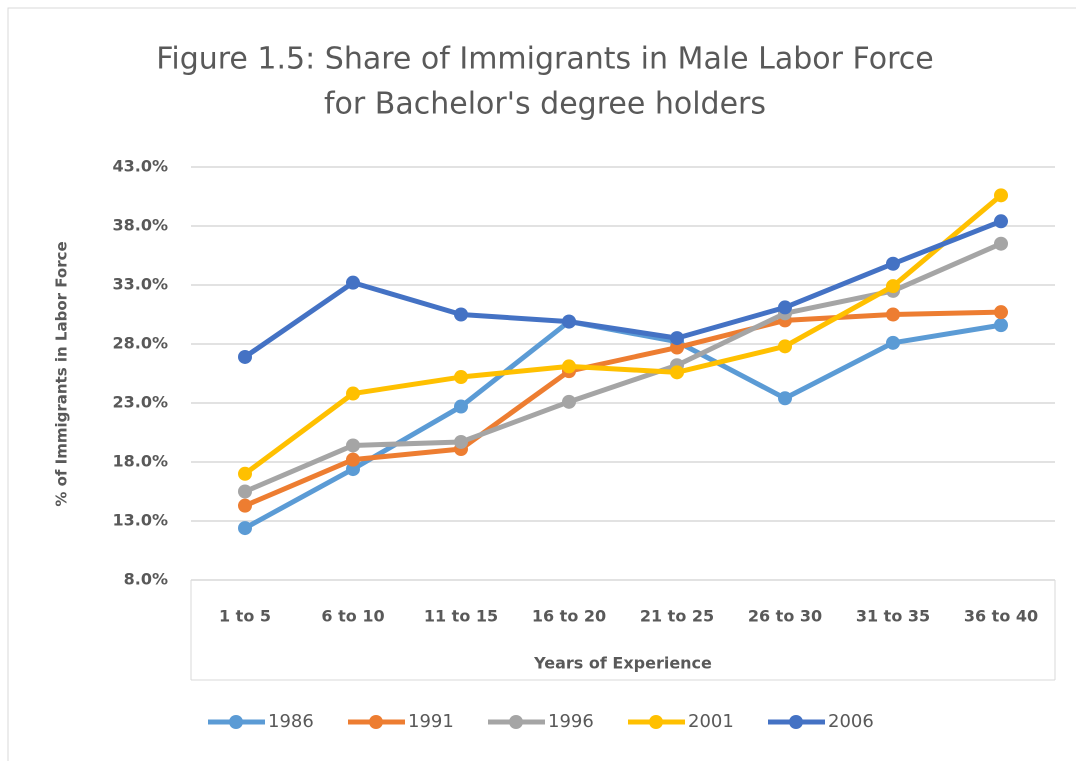  What do you see at coordinates (140, 402) in the screenshot?
I see `y-tick-label: 23.0%` at bounding box center [140, 402].